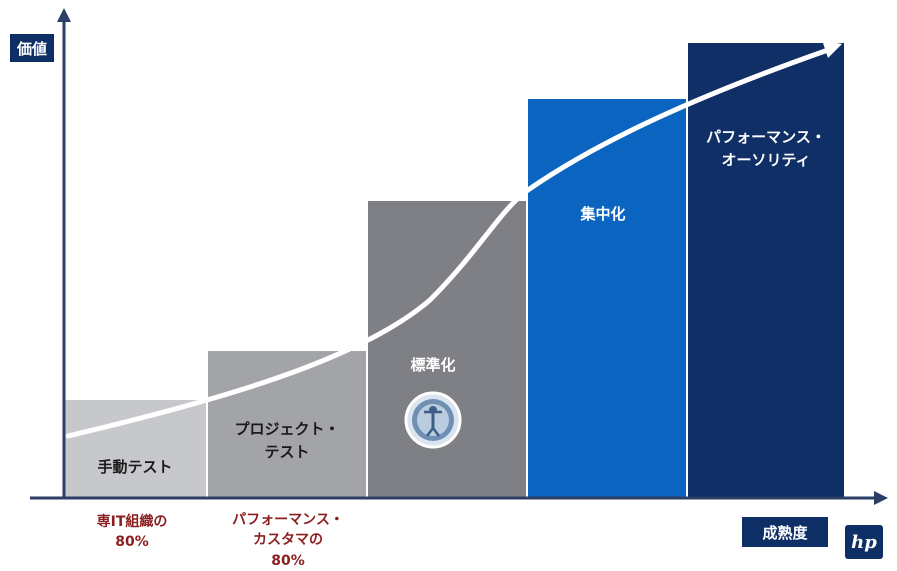  I want to click on stage-performance-authority-block, so click(766, 270).